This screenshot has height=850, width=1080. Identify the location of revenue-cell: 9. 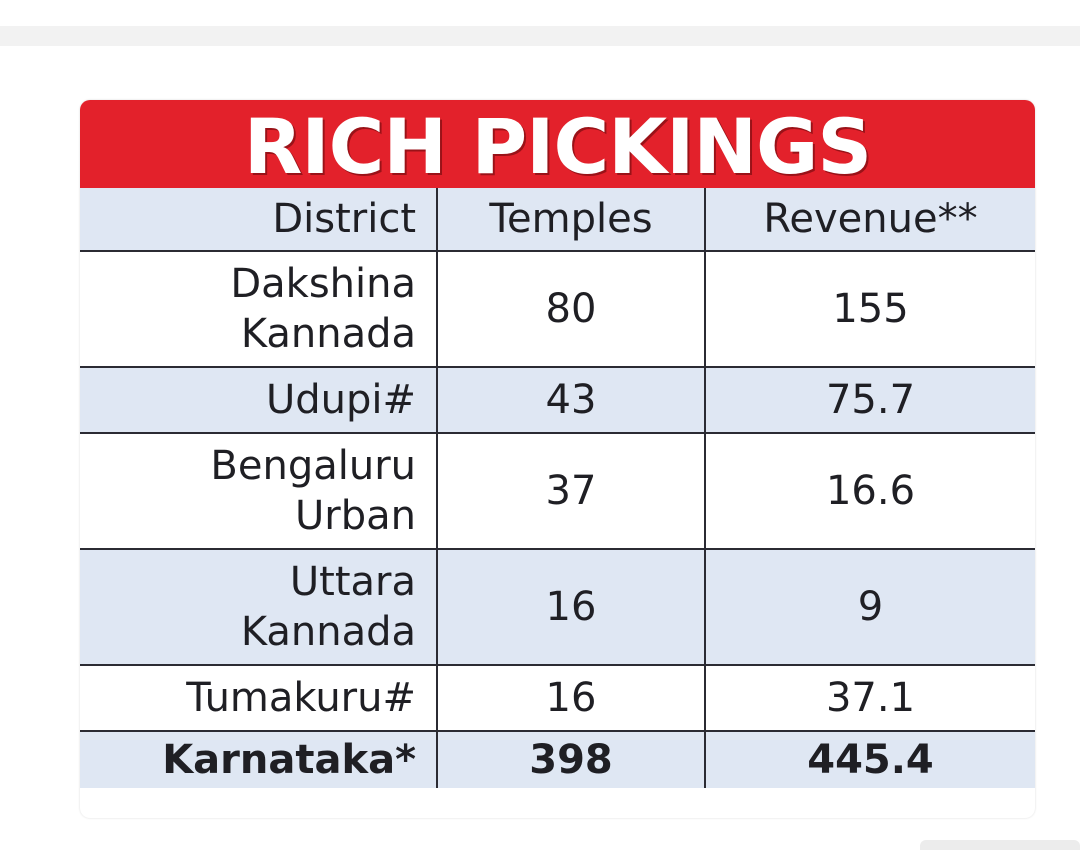
(869, 607).